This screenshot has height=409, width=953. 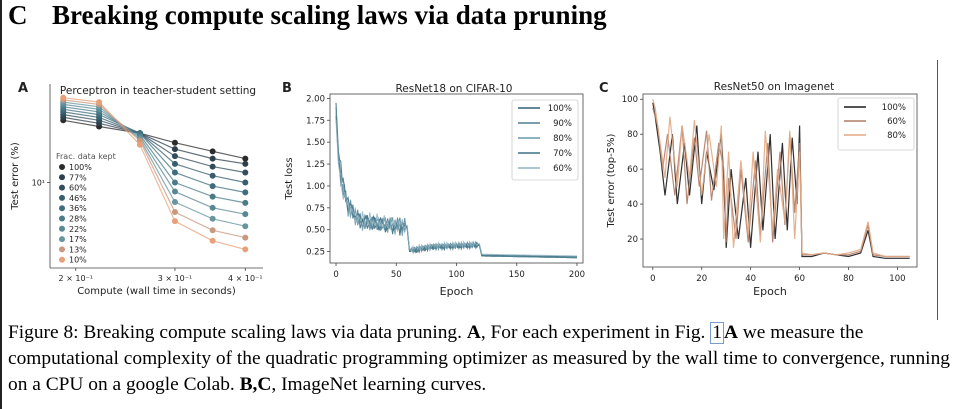 What do you see at coordinates (717, 333) in the screenshot?
I see `figure-reference-link: 1` at bounding box center [717, 333].